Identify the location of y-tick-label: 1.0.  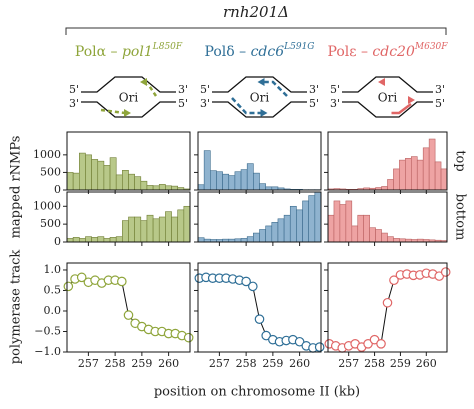
(53, 269).